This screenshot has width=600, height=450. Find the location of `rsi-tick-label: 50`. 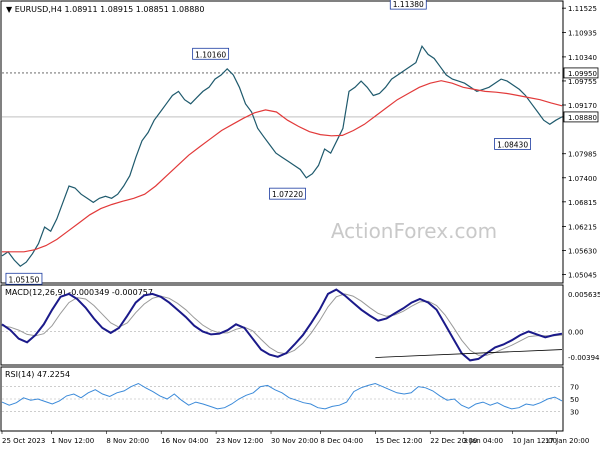

rsi-tick-label: 50 is located at coordinates (574, 400).